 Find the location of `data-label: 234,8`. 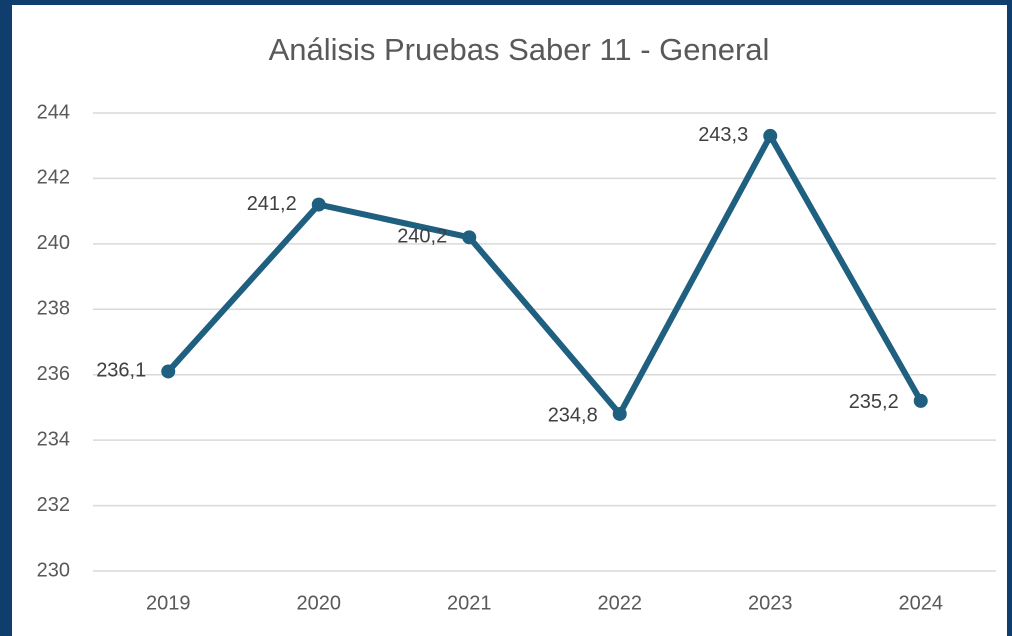

data-label: 234,8 is located at coordinates (573, 415).